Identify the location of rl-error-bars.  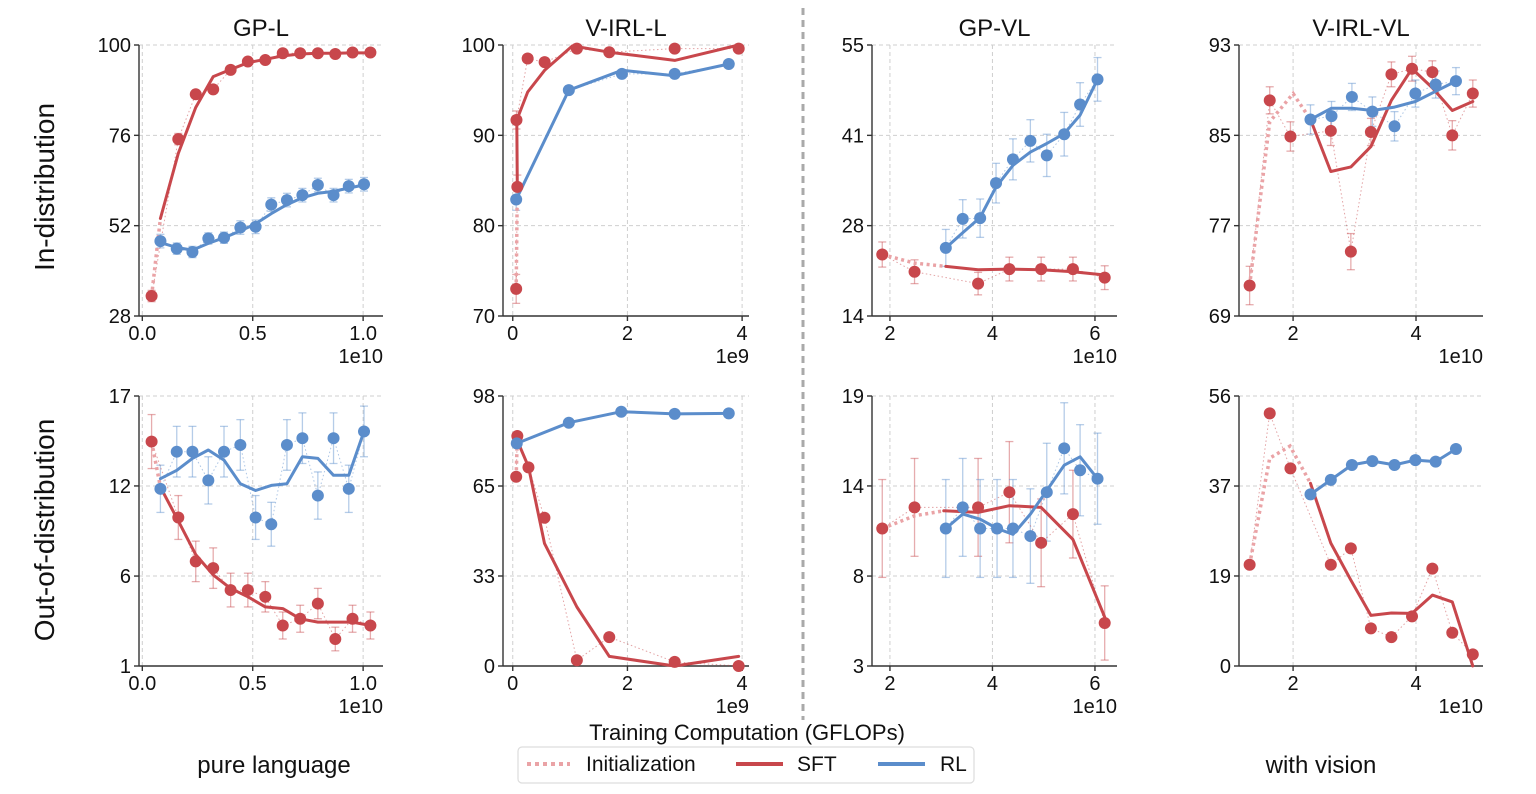
(1021, 493).